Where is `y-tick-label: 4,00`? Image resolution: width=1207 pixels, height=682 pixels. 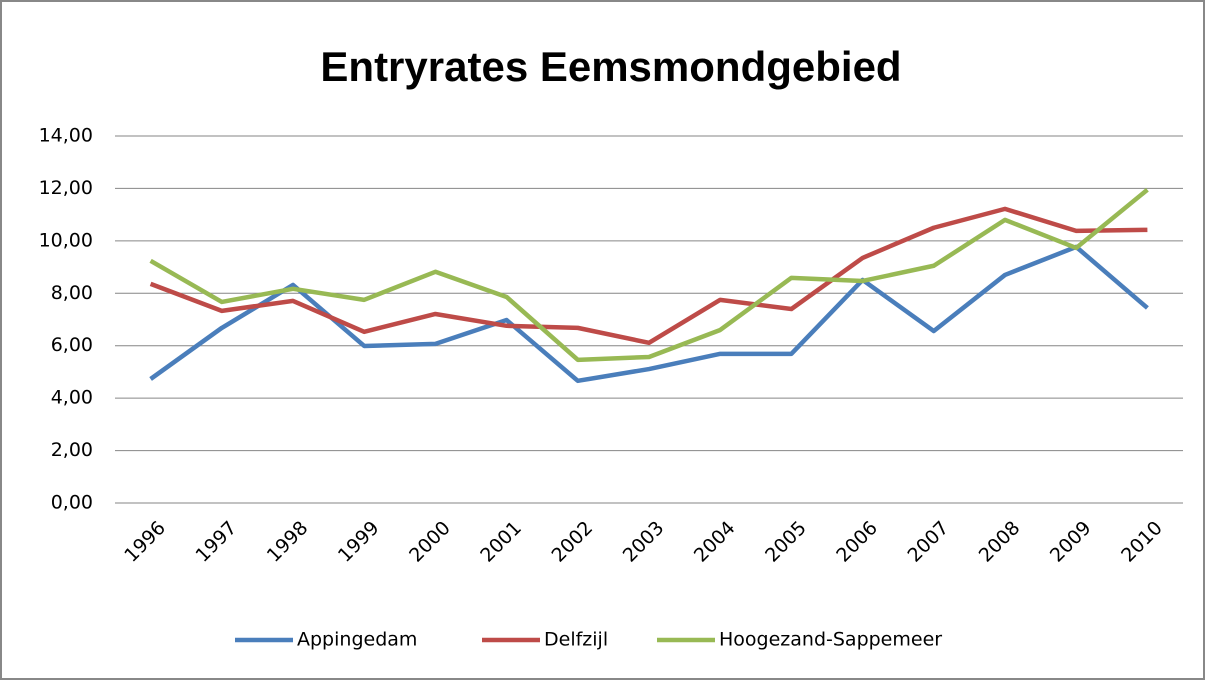 y-tick-label: 4,00 is located at coordinates (72, 398).